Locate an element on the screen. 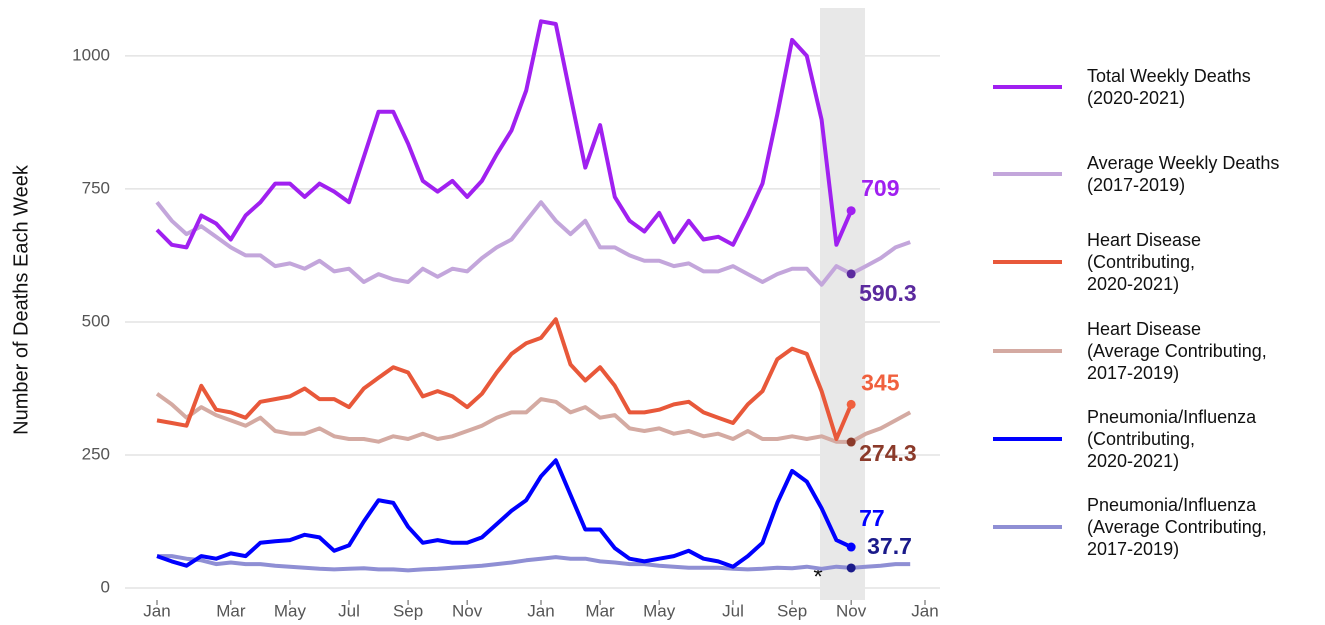 This screenshot has height=625, width=1325. y-tick-label: 1000 is located at coordinates (91, 54).